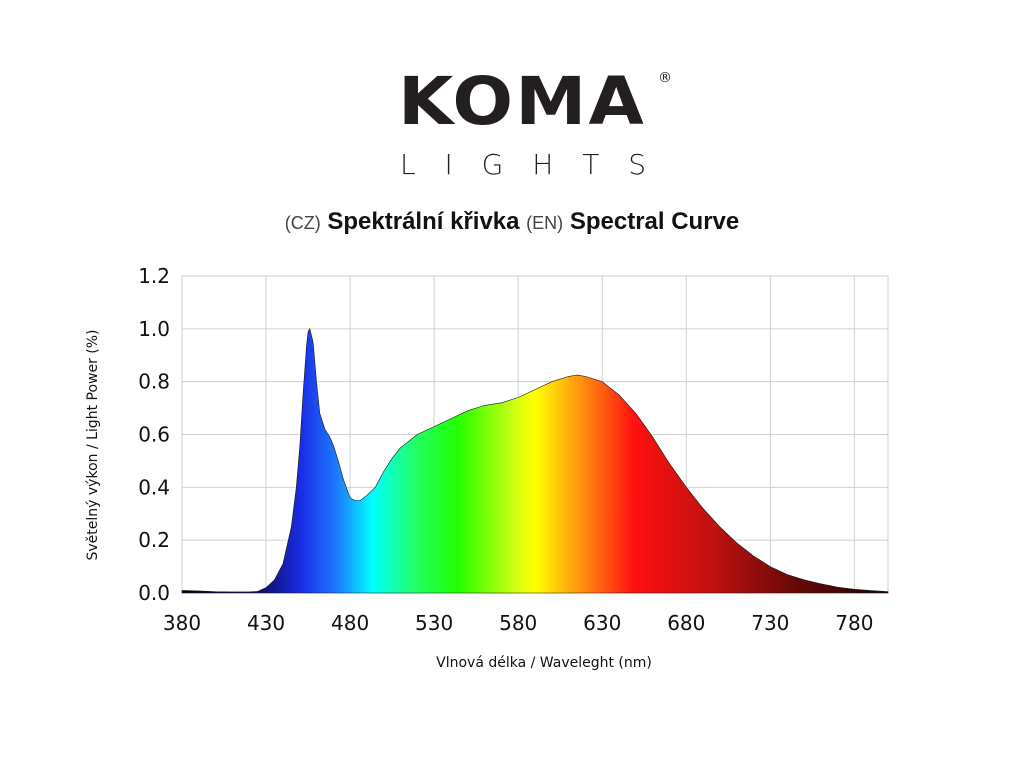  Describe the element at coordinates (154, 329) in the screenshot. I see `y-tick-label: 1.0` at that location.